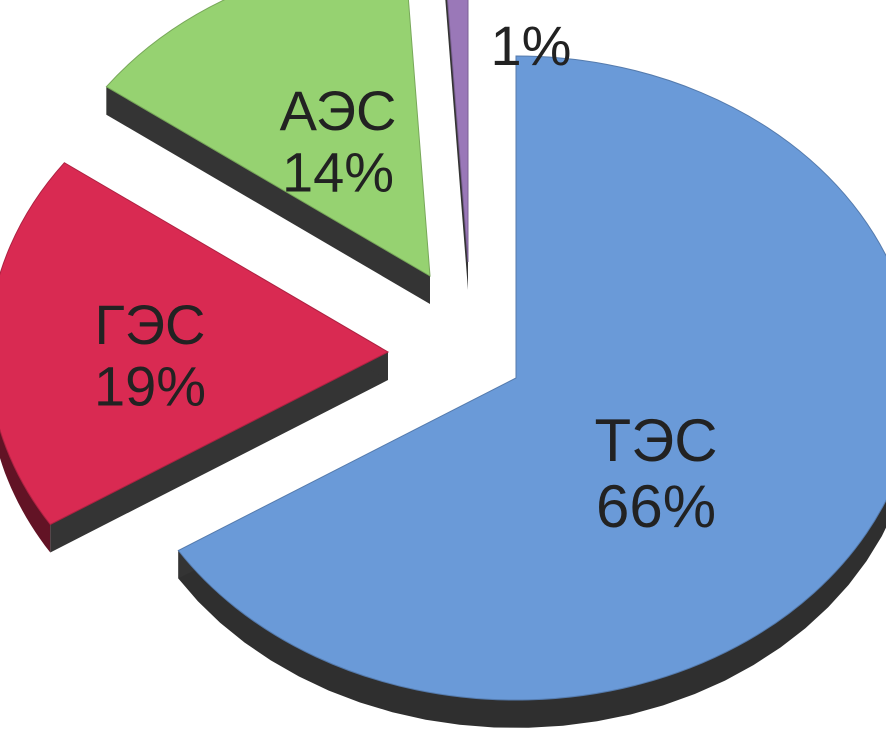  I want to click on slice-value-label: 19%, so click(150, 386).